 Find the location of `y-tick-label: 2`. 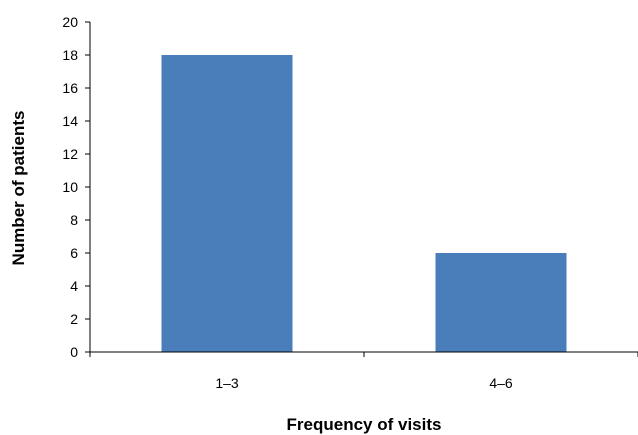

y-tick-label: 2 is located at coordinates (74, 319).